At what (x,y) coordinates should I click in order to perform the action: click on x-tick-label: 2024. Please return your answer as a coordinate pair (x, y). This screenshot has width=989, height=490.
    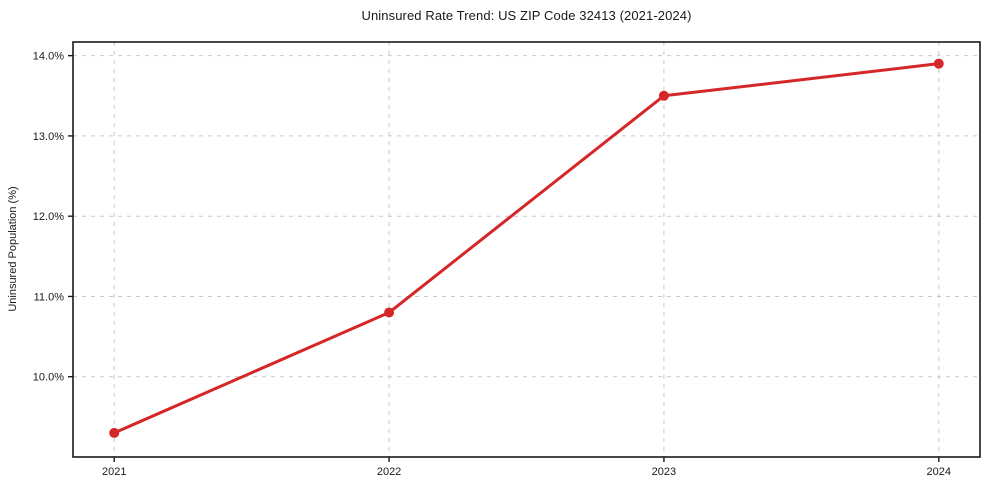
    Looking at the image, I should click on (939, 472).